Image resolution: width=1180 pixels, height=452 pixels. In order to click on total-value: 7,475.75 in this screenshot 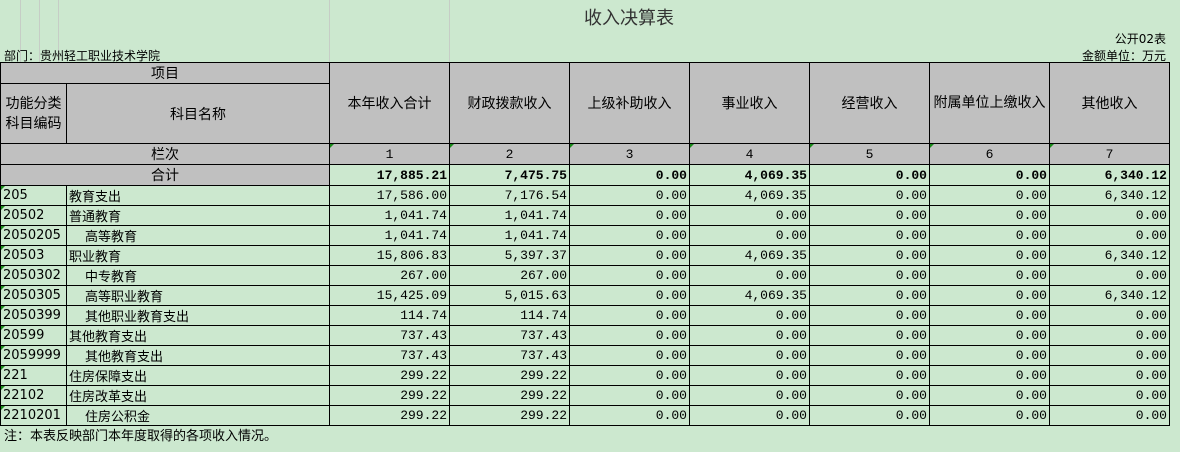, I will do `click(509, 175)`.